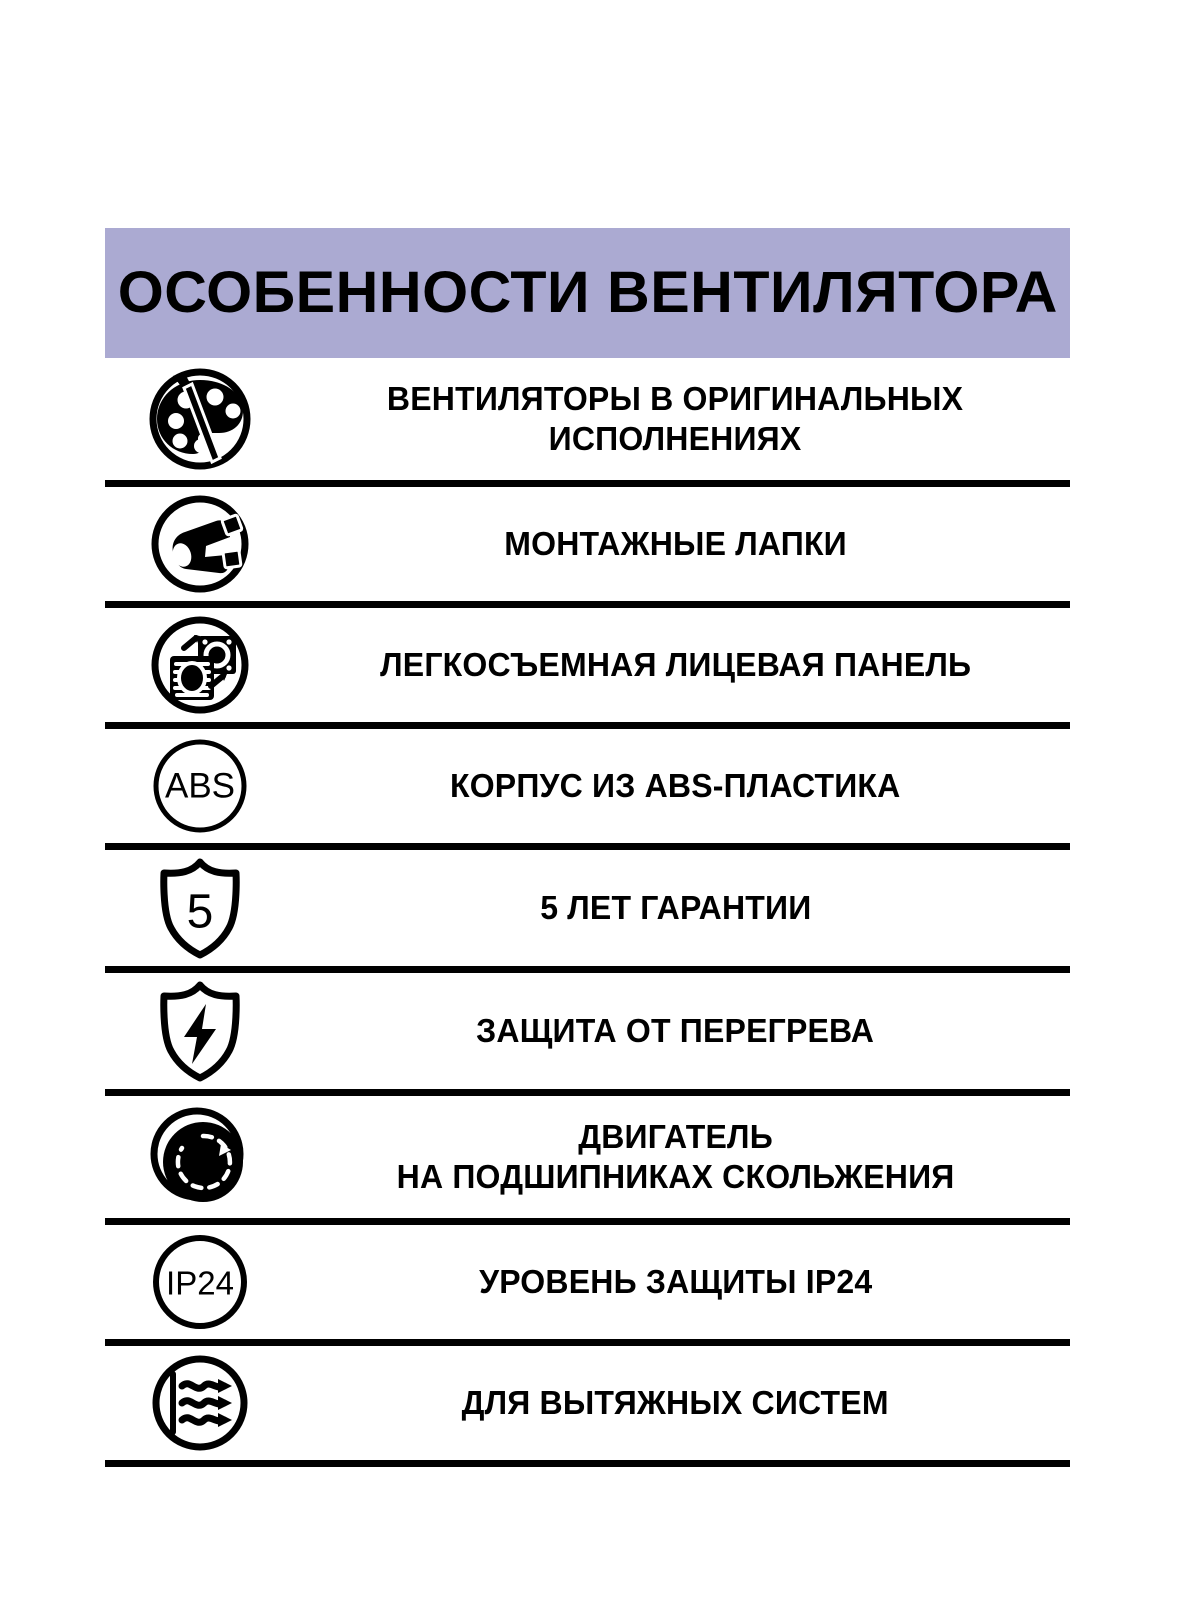  I want to click on page-title: ОСОБЕННОСТИ ВЕНТИЛЯТОРА, so click(587, 292).